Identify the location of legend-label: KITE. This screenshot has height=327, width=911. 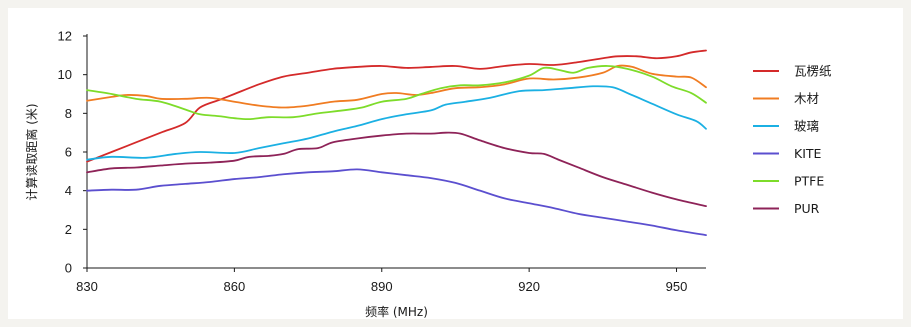
(808, 153).